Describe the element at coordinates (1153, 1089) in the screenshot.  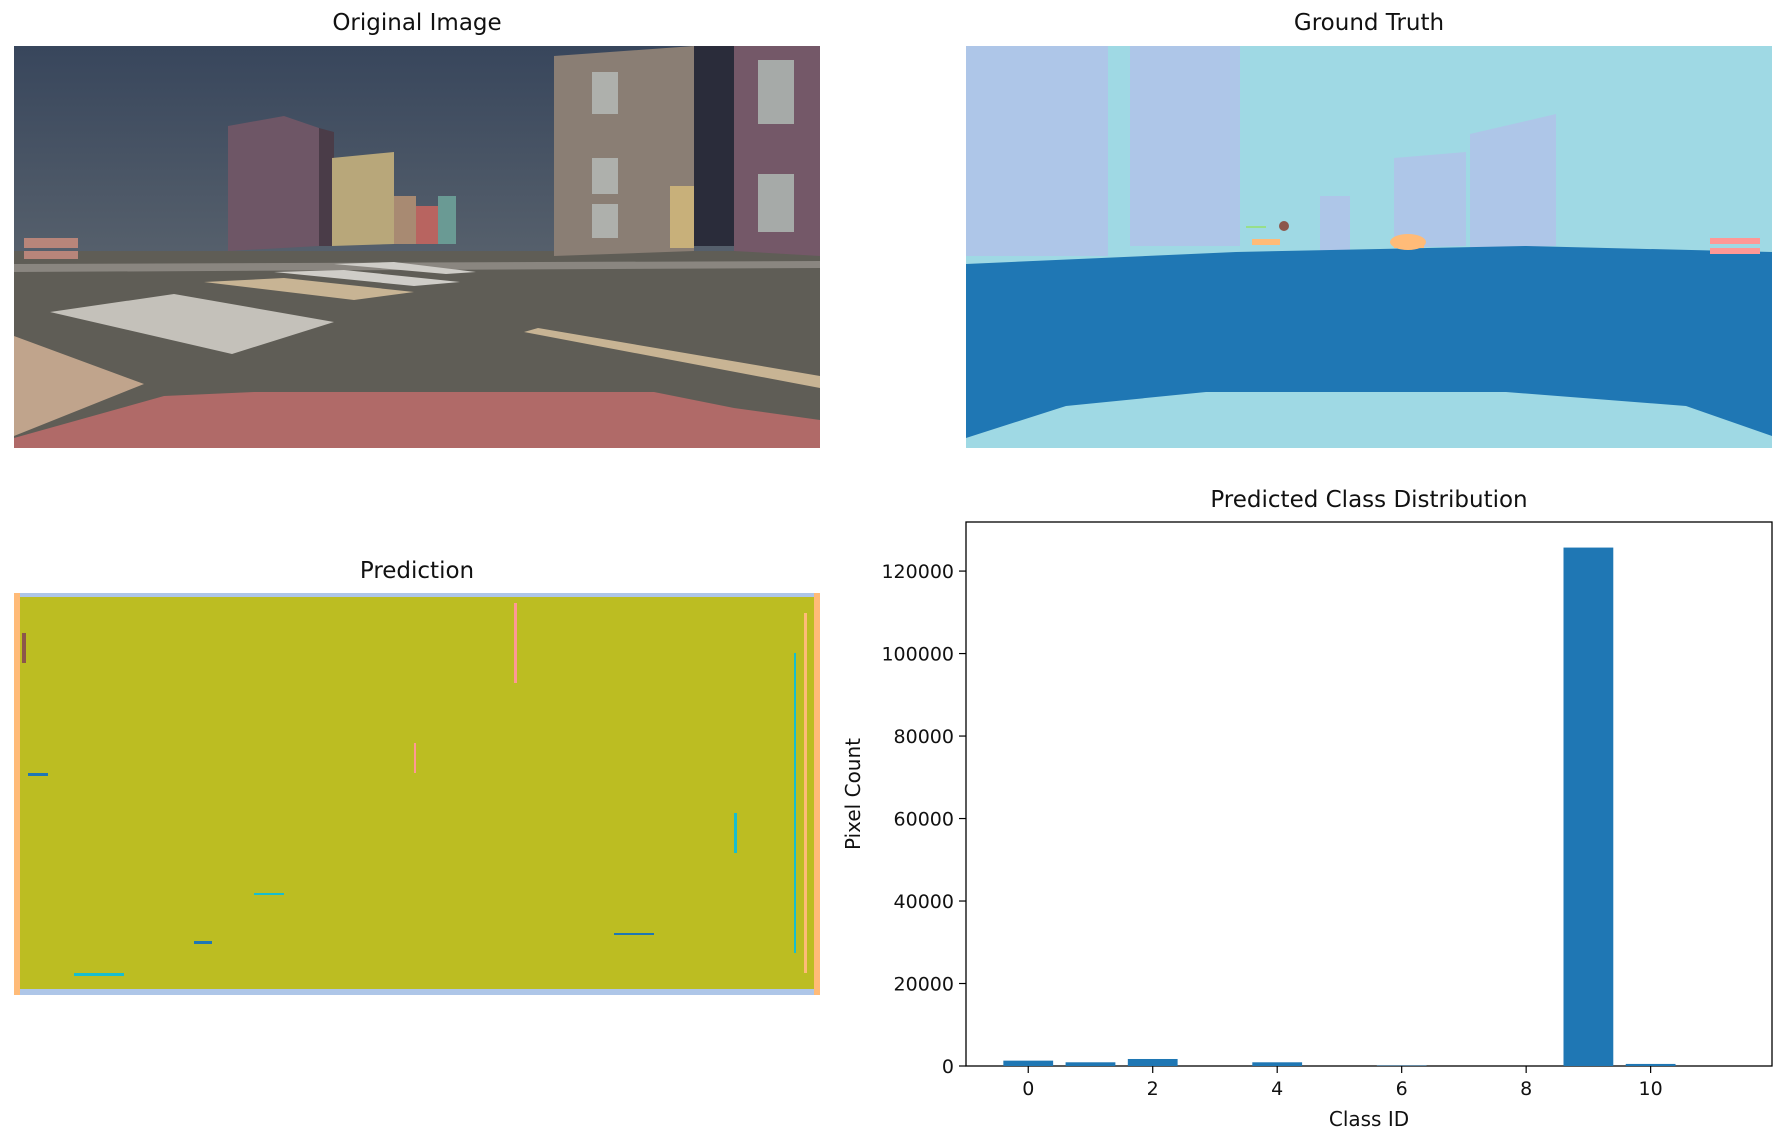
I see `x-tick-label: 2` at that location.